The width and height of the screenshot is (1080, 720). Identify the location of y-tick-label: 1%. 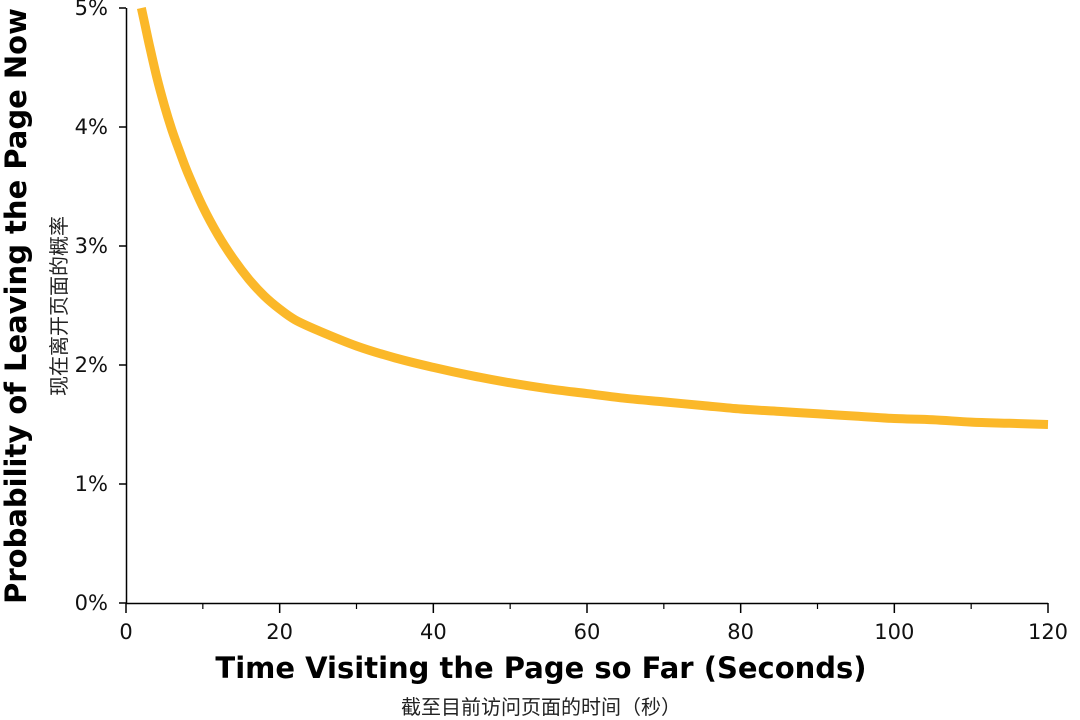
(91, 484).